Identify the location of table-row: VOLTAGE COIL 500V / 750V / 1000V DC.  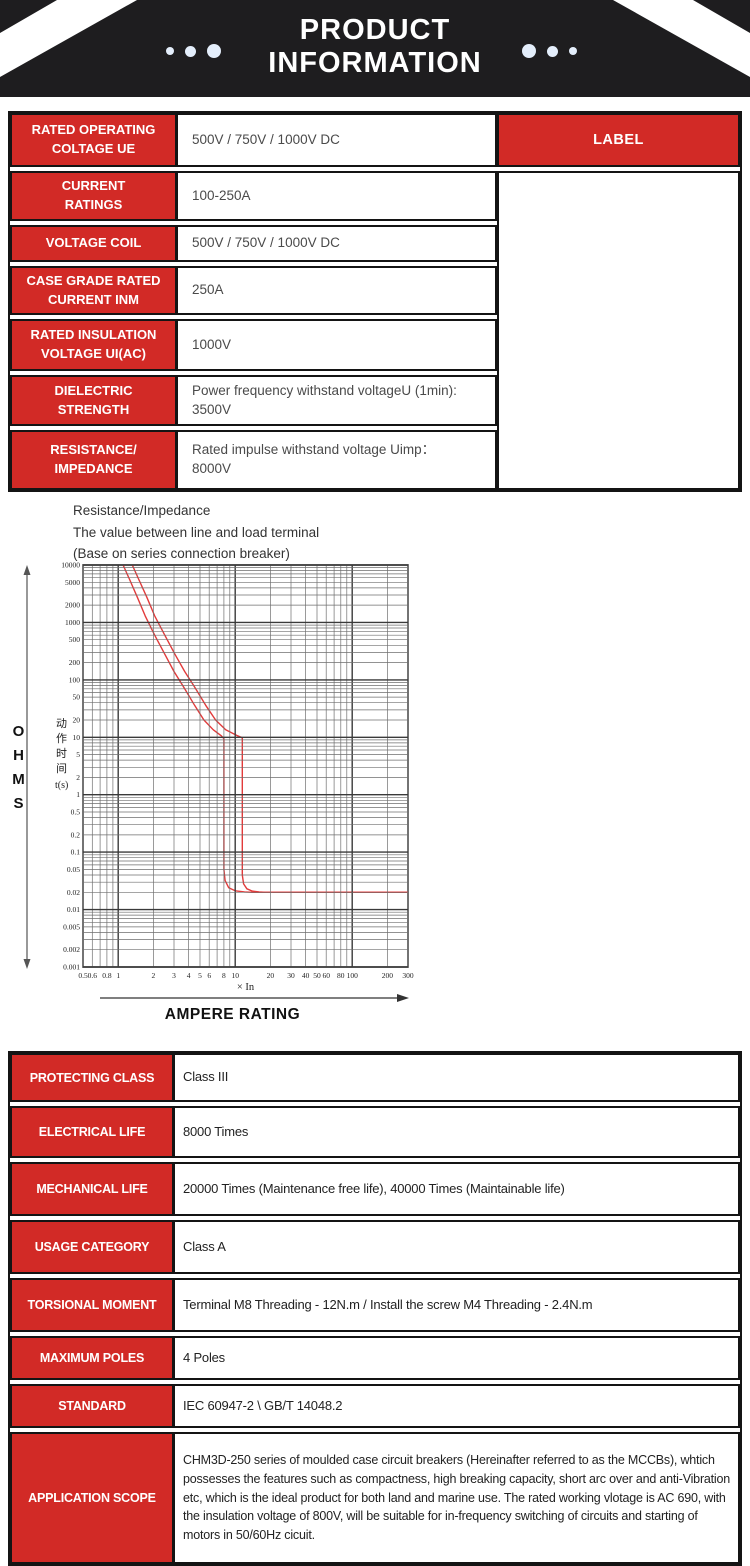
(253, 243).